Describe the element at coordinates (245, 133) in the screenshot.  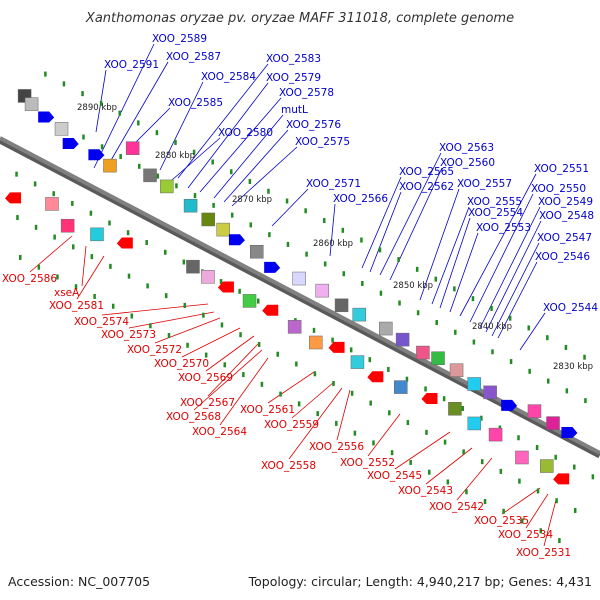
I see `forward-gene-label: XOO_2580` at that location.